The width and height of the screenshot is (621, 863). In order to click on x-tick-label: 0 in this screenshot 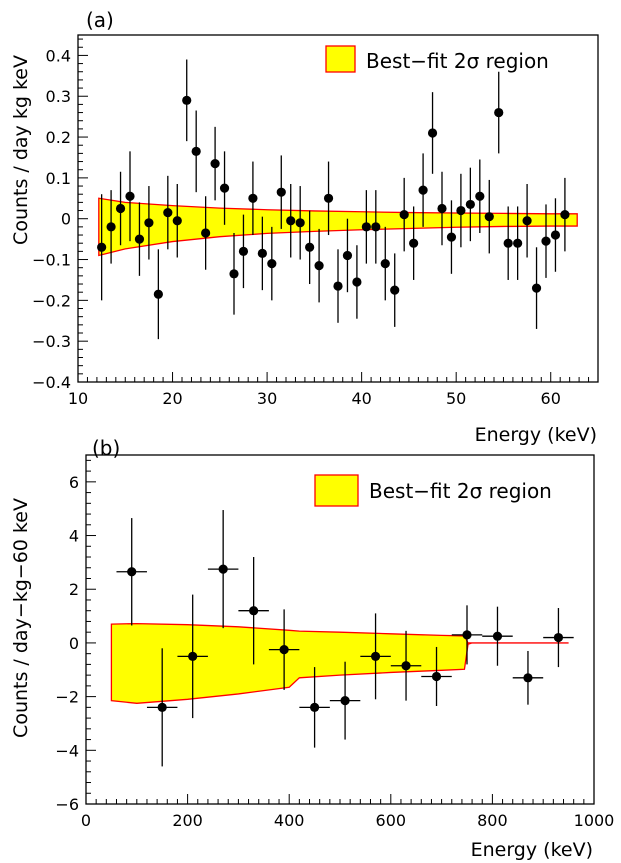, I will do `click(86, 820)`.